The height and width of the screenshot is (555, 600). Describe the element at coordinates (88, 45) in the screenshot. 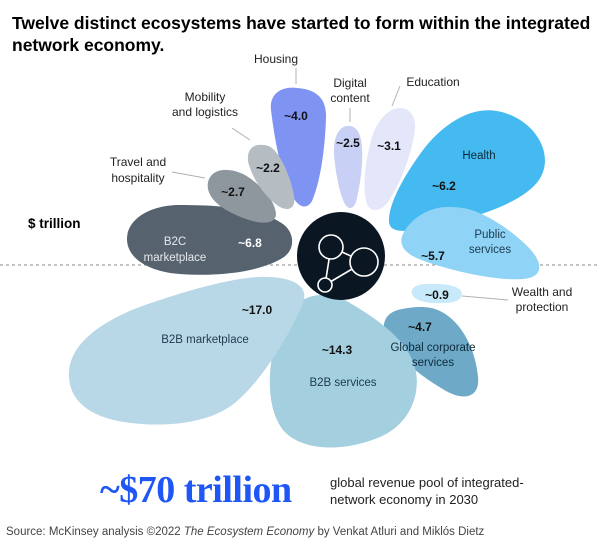

I see `title-line-2: network economy.` at that location.